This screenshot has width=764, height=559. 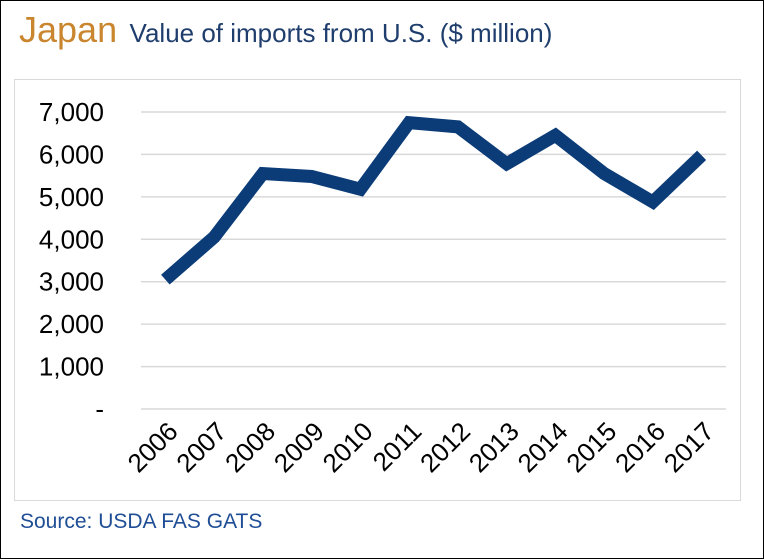 I want to click on x-tick-label: 2014, so click(x=543, y=447).